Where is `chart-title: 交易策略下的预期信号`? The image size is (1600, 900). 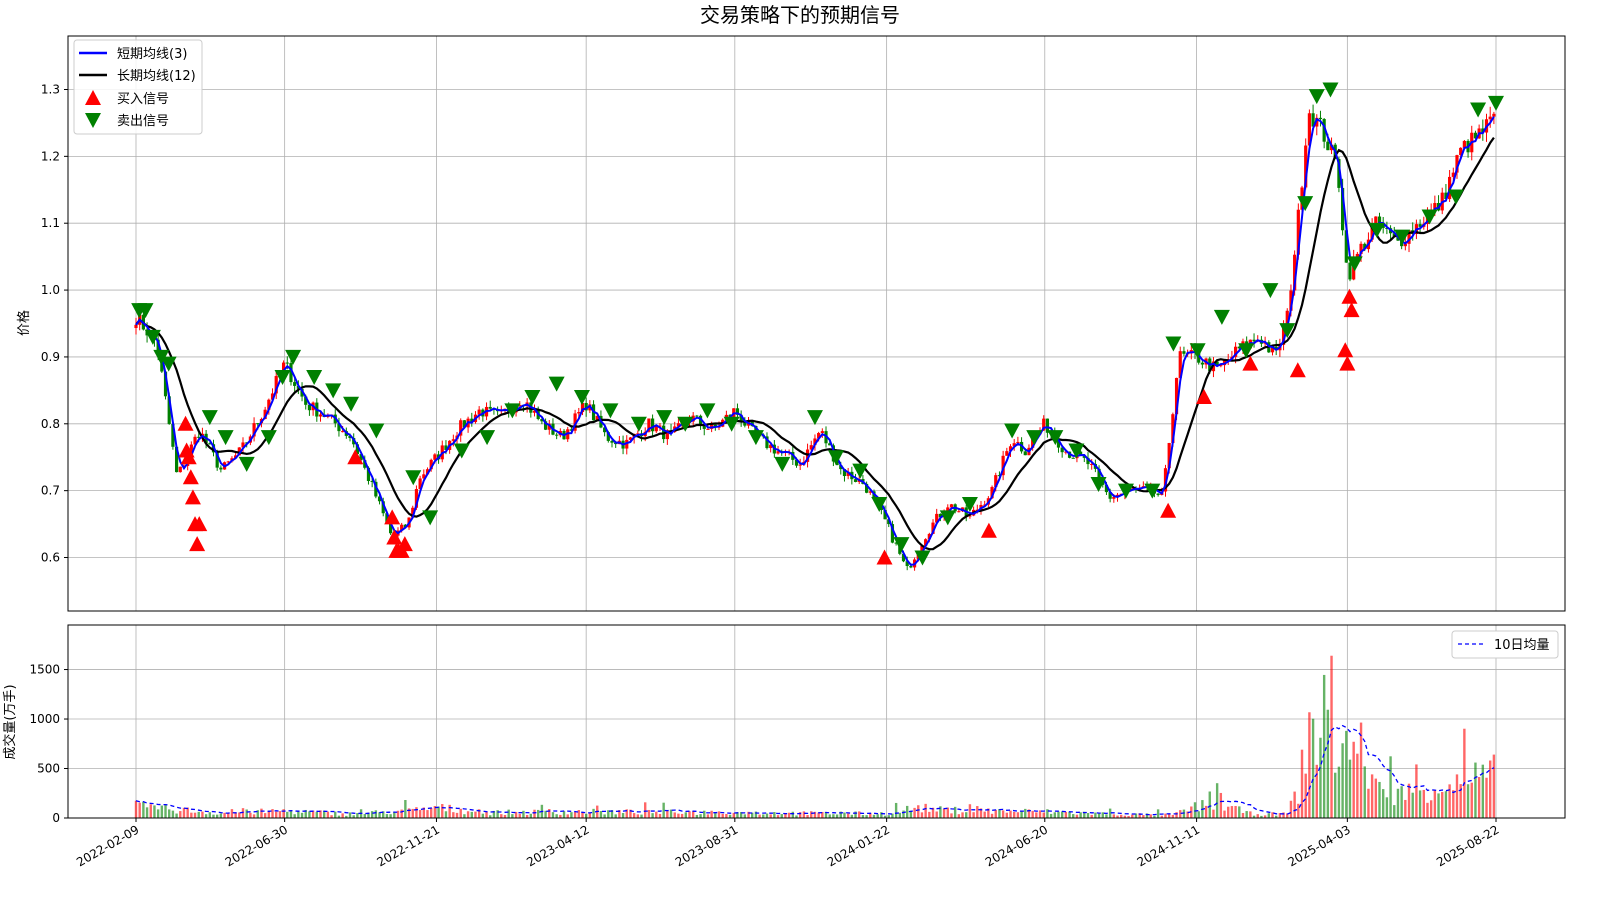 chart-title: 交易策略下的预期信号 is located at coordinates (800, 15).